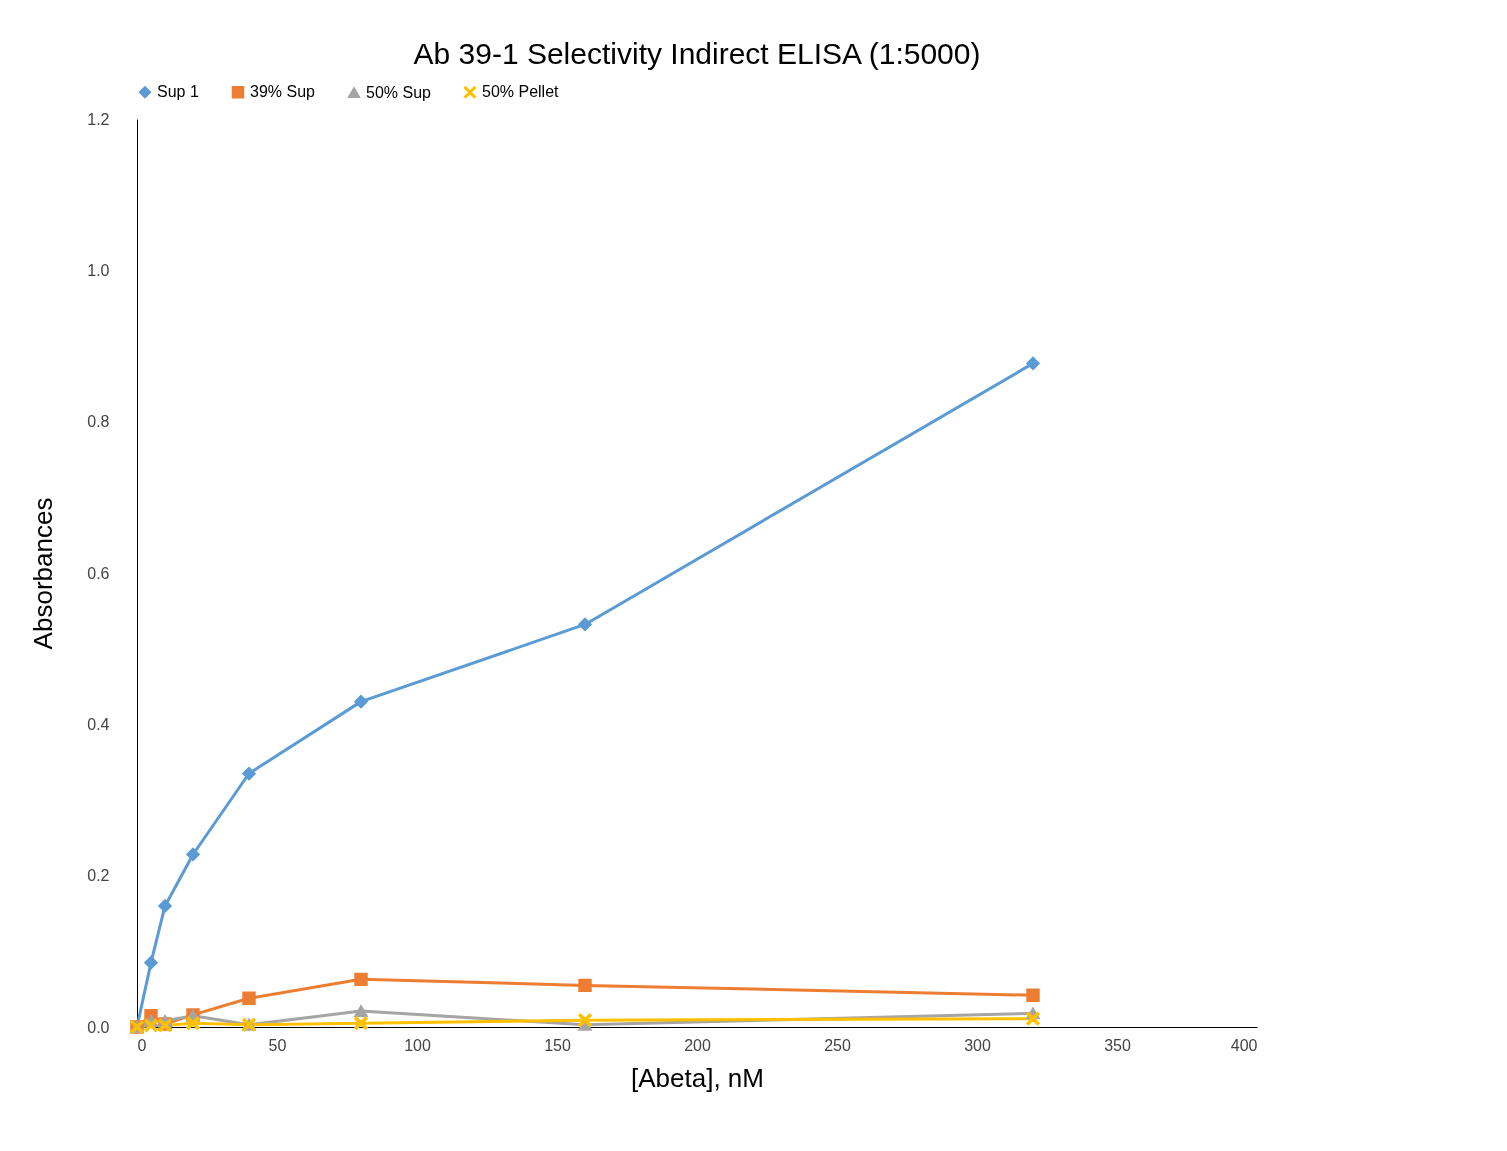 The width and height of the screenshot is (1507, 1151). I want to click on y-tick-label: 0.6, so click(98, 573).